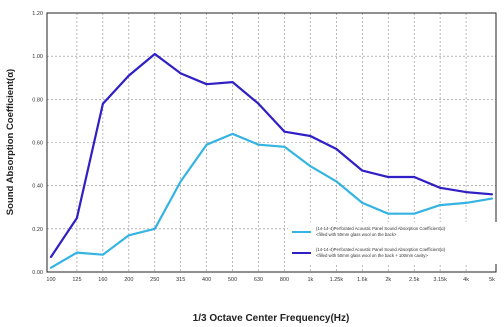  I want to click on x-tick-label: 1.25k, so click(337, 280).